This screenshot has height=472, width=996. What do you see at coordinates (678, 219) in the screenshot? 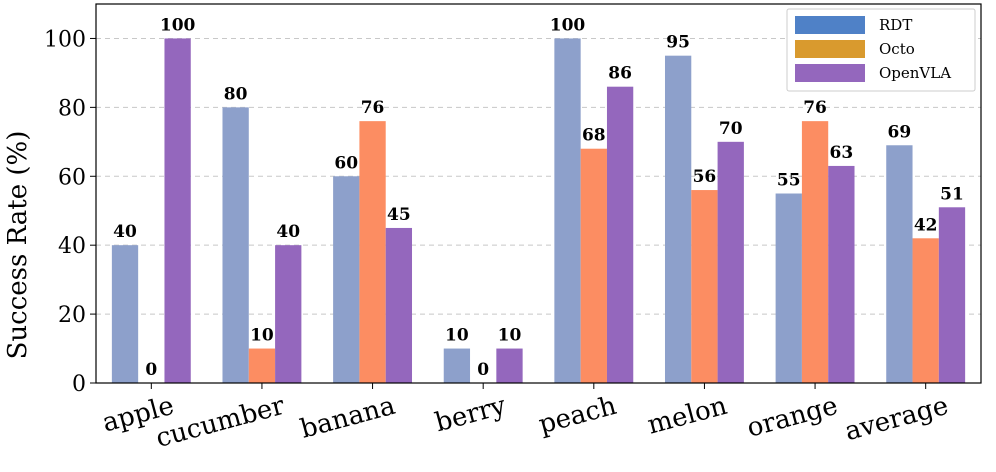
I see `bar-rdt-melon` at bounding box center [678, 219].